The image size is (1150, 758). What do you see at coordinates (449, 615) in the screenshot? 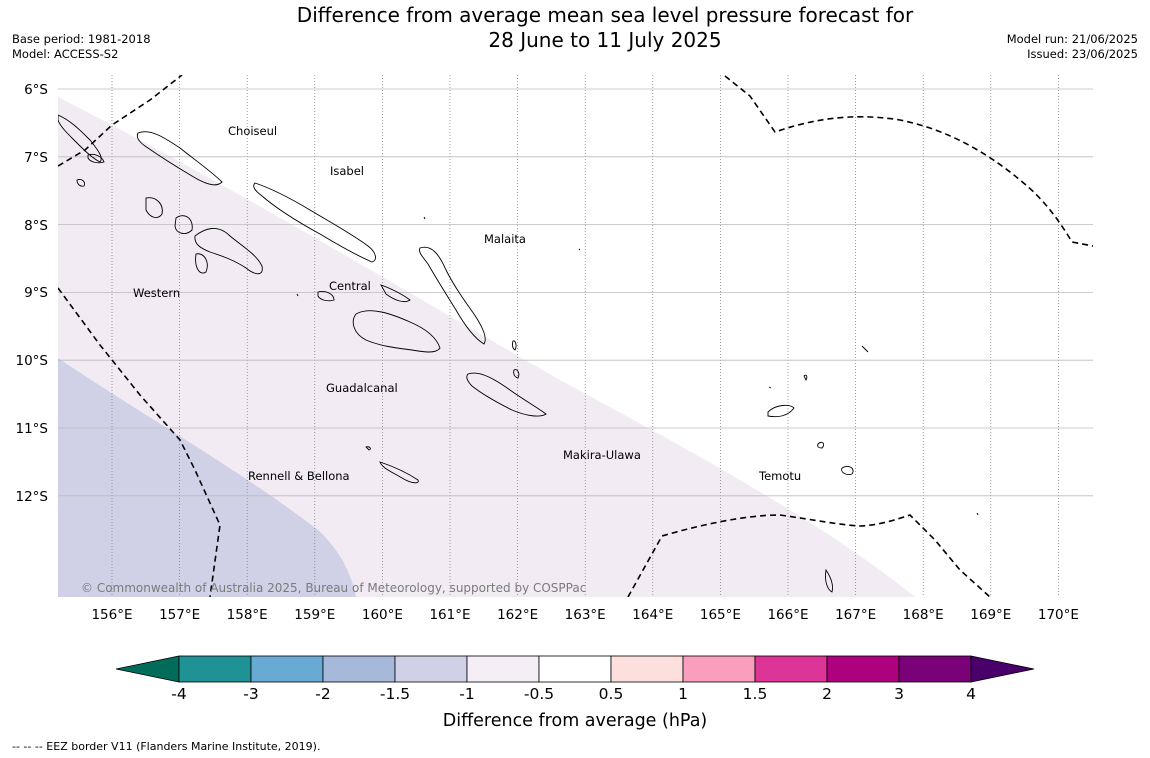
I see `lon-label: 161°E` at bounding box center [449, 615].